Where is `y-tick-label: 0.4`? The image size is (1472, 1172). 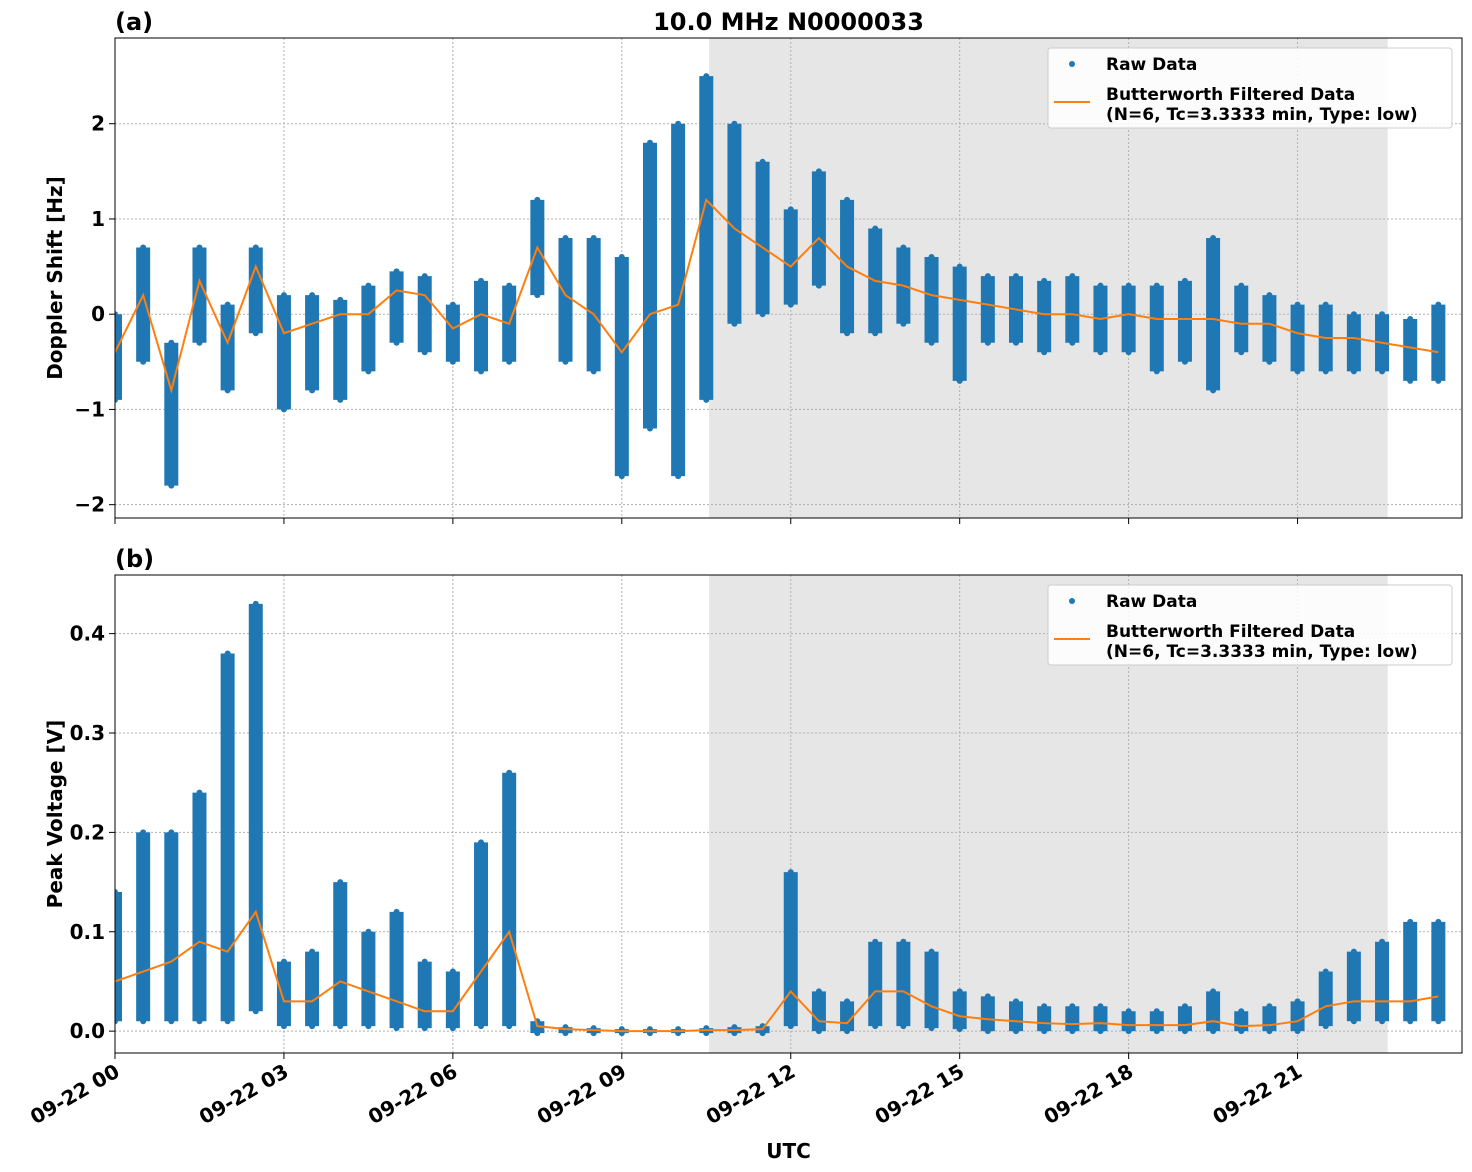
y-tick-label: 0.4 is located at coordinates (87, 634).